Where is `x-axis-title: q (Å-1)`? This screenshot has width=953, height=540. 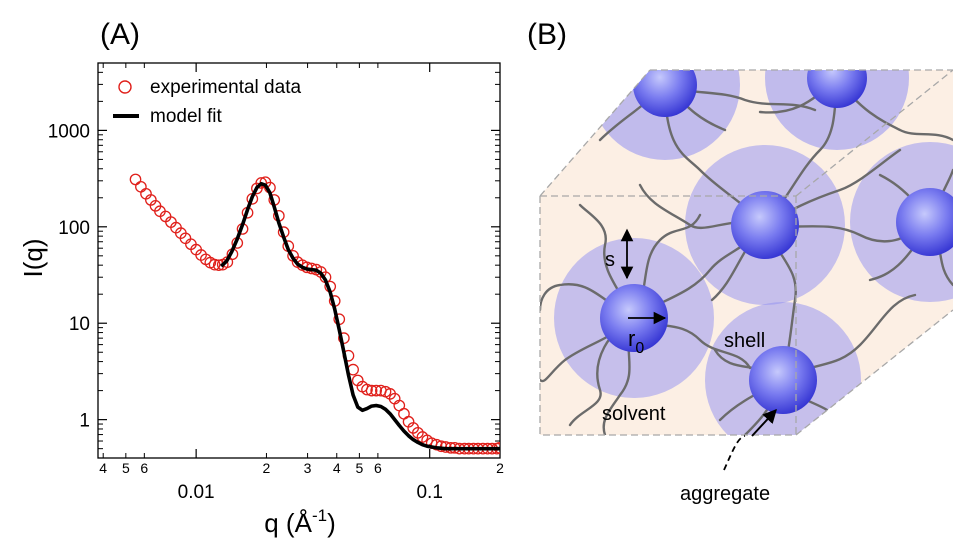
x-axis-title: q (Å-1) is located at coordinates (299, 522).